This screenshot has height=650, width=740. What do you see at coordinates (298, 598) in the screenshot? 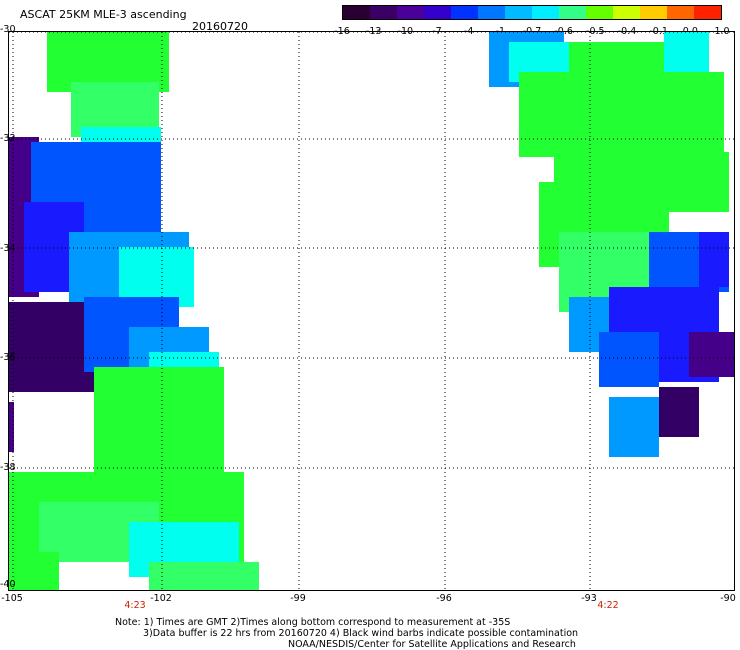
I see `lon-label: -99` at bounding box center [298, 598].